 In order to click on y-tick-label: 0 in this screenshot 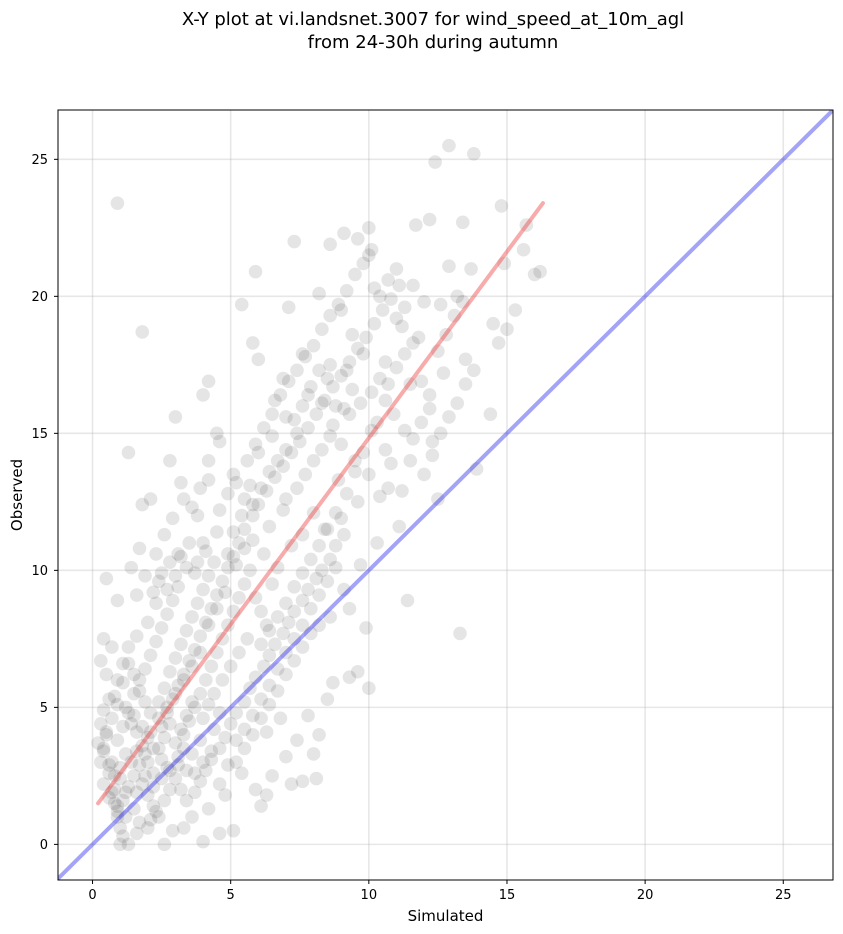, I will do `click(44, 845)`.